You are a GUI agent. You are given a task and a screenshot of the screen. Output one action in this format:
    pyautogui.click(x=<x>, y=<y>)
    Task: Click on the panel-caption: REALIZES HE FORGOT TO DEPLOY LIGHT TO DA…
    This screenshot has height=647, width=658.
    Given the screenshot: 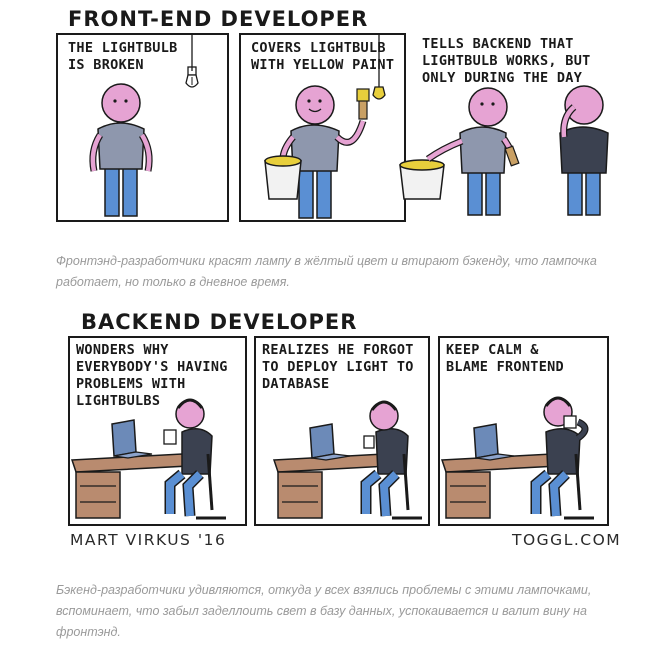 What is the action you would take?
    pyautogui.click(x=338, y=367)
    